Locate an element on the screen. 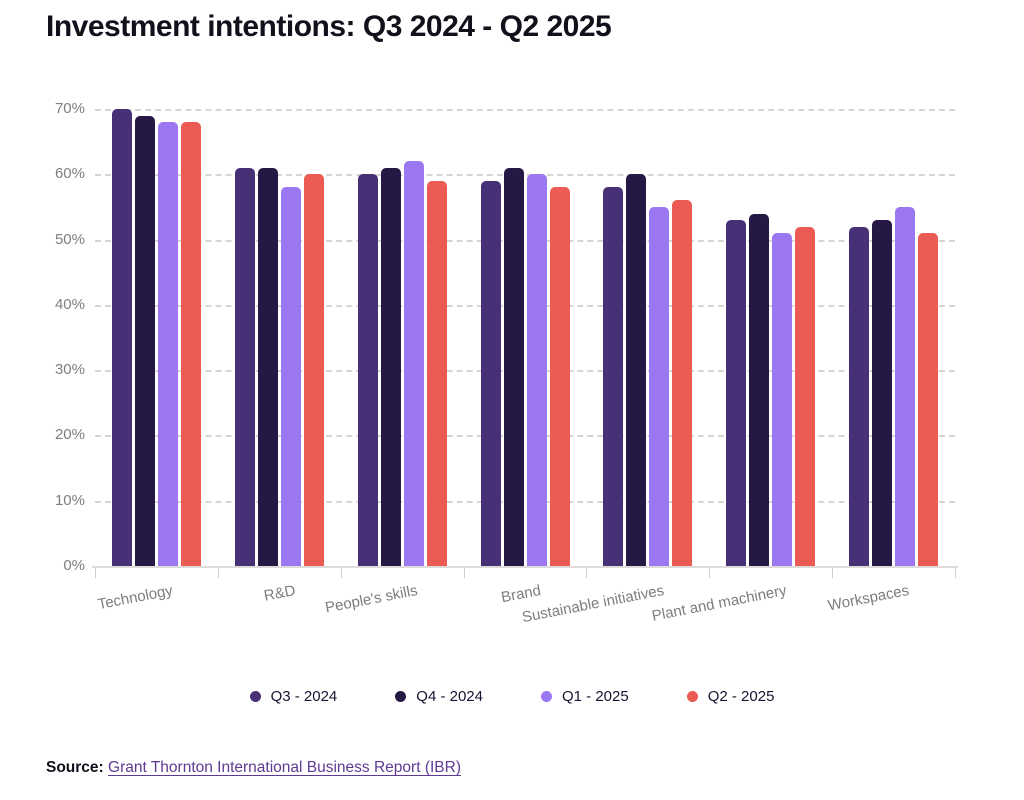  y-axis-tick-label: 40% is located at coordinates (69, 304).